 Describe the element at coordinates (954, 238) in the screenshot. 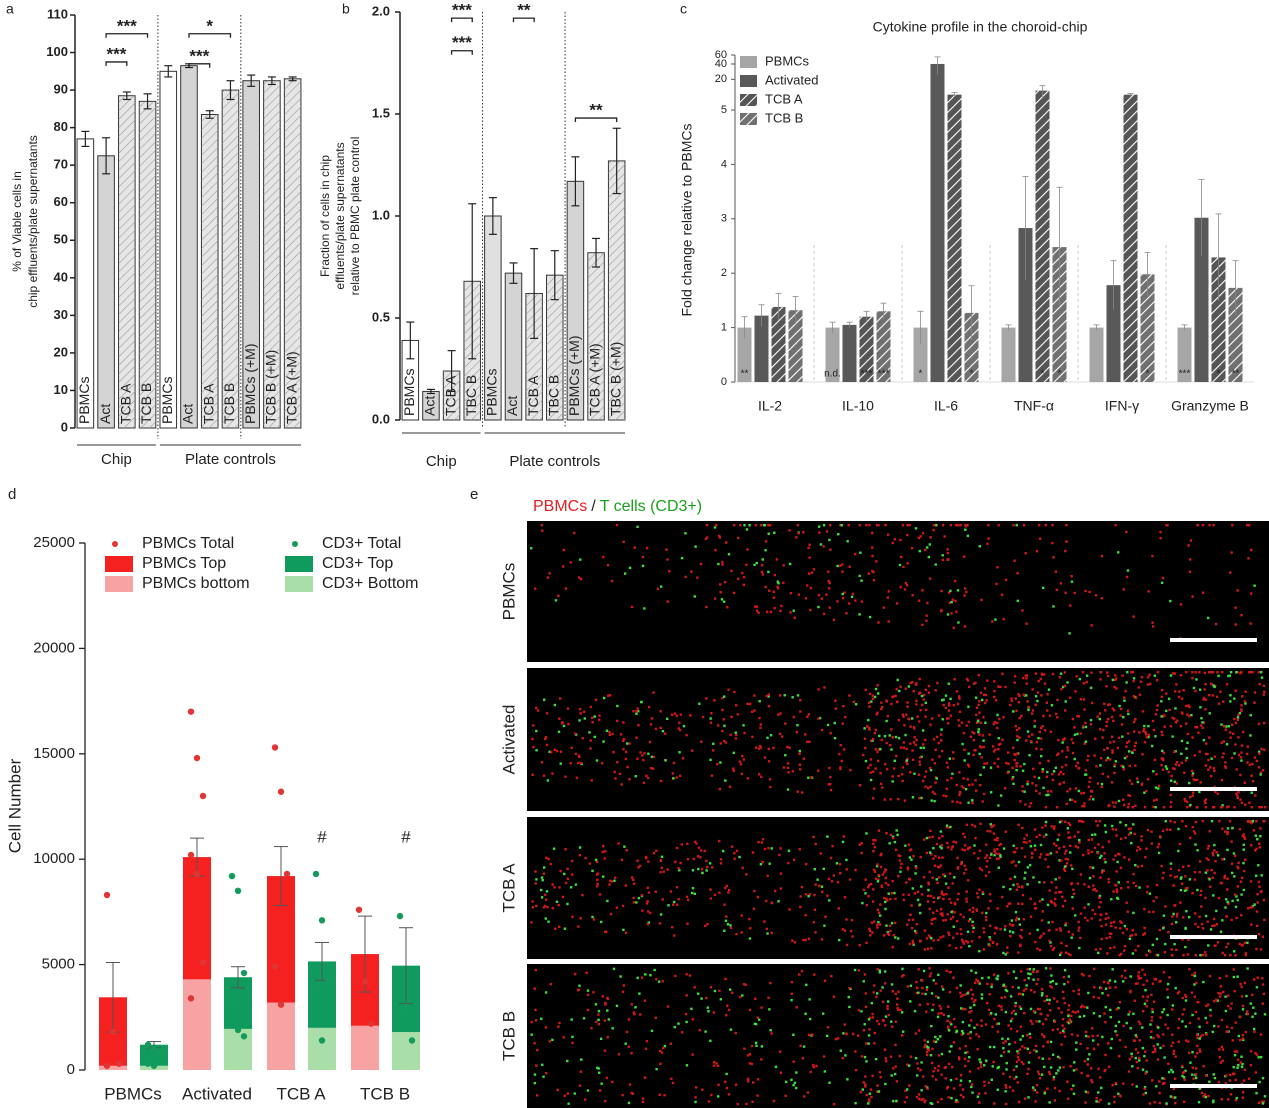

I see `bar-hatch` at that location.